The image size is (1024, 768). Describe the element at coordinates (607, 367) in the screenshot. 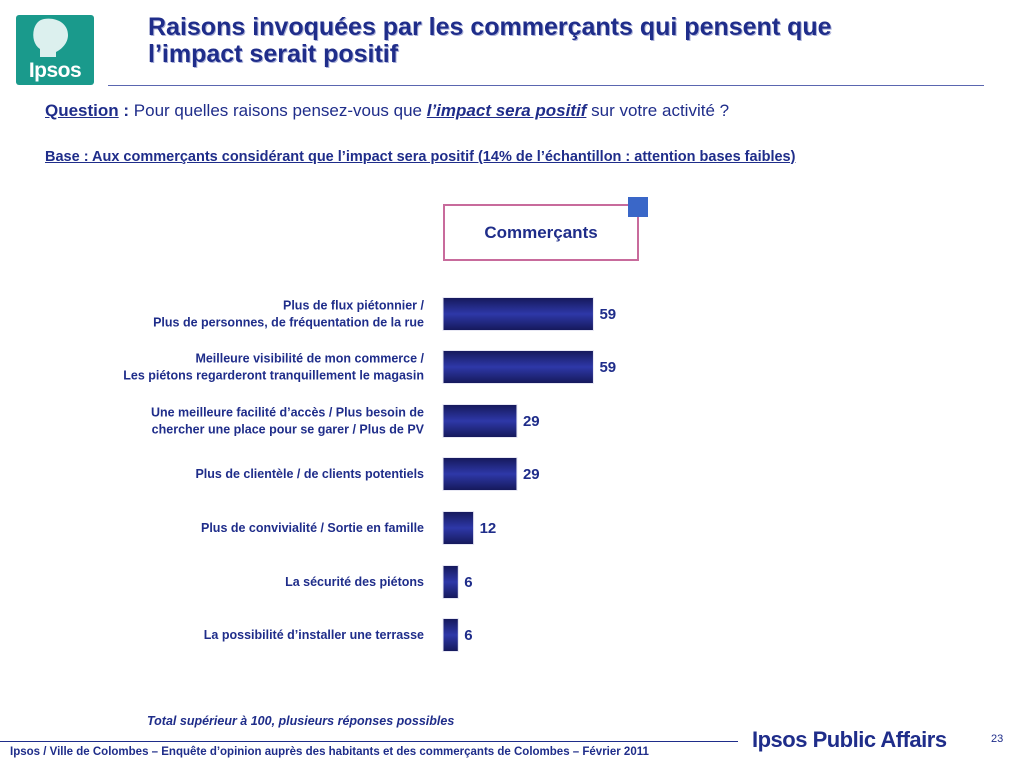

I see `bar-value-2: 59` at that location.